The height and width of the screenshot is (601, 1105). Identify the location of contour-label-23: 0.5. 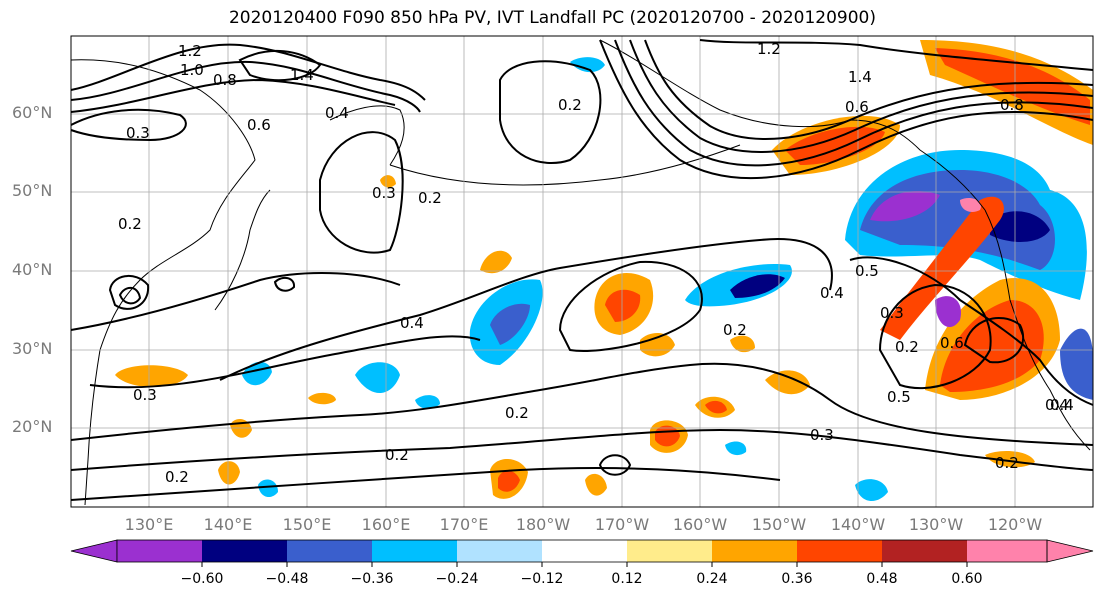
(899, 397).